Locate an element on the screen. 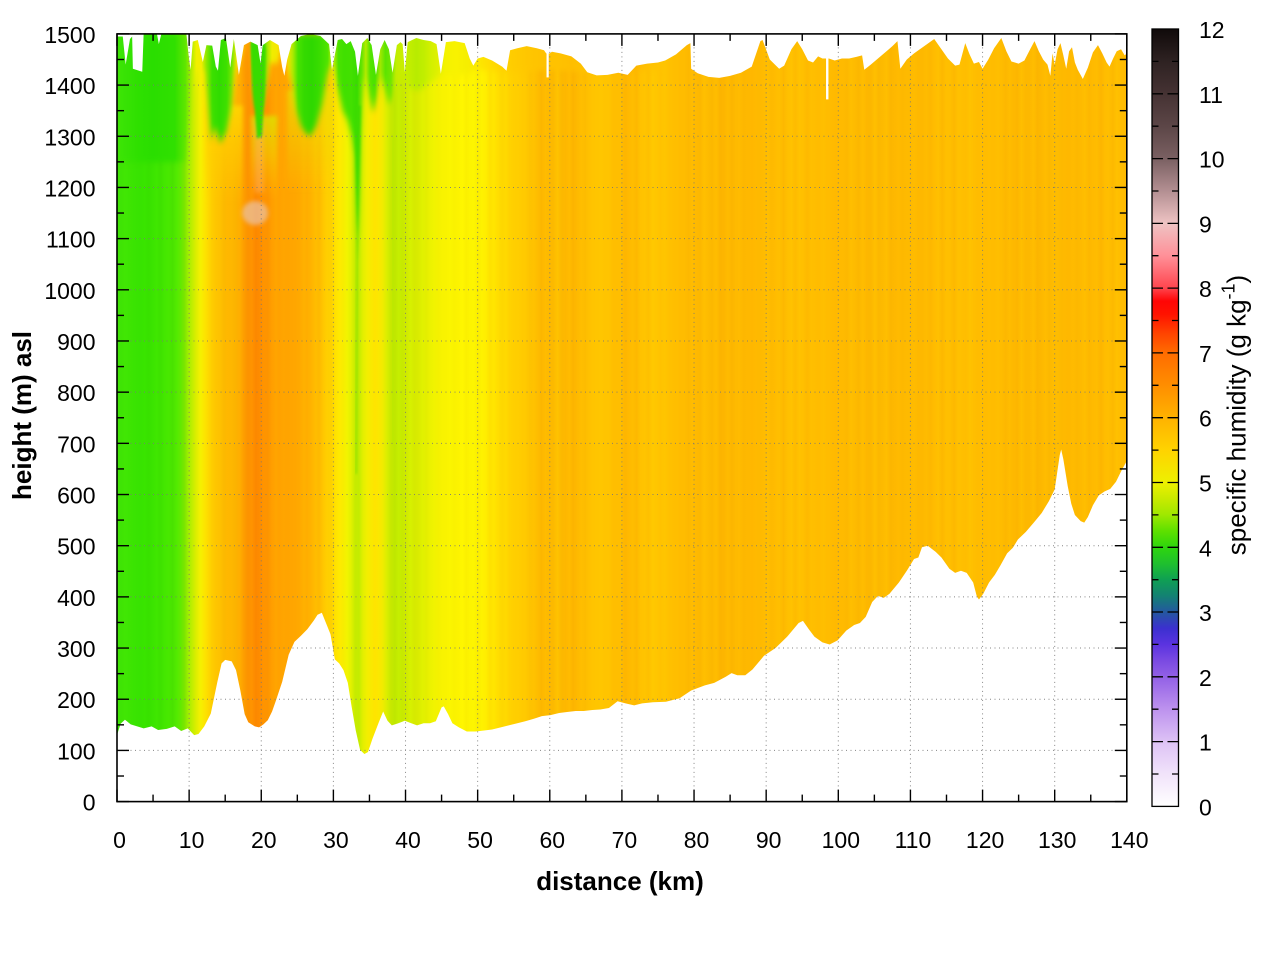 Image resolution: width=1280 pixels, height=965 pixels. svg-text: distance (km) is located at coordinates (620, 881).